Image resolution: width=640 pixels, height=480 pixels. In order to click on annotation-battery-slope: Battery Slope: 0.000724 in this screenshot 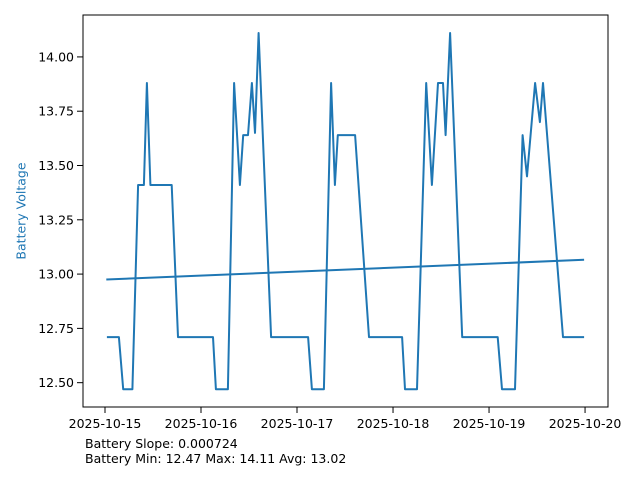, I will do `click(161, 443)`.